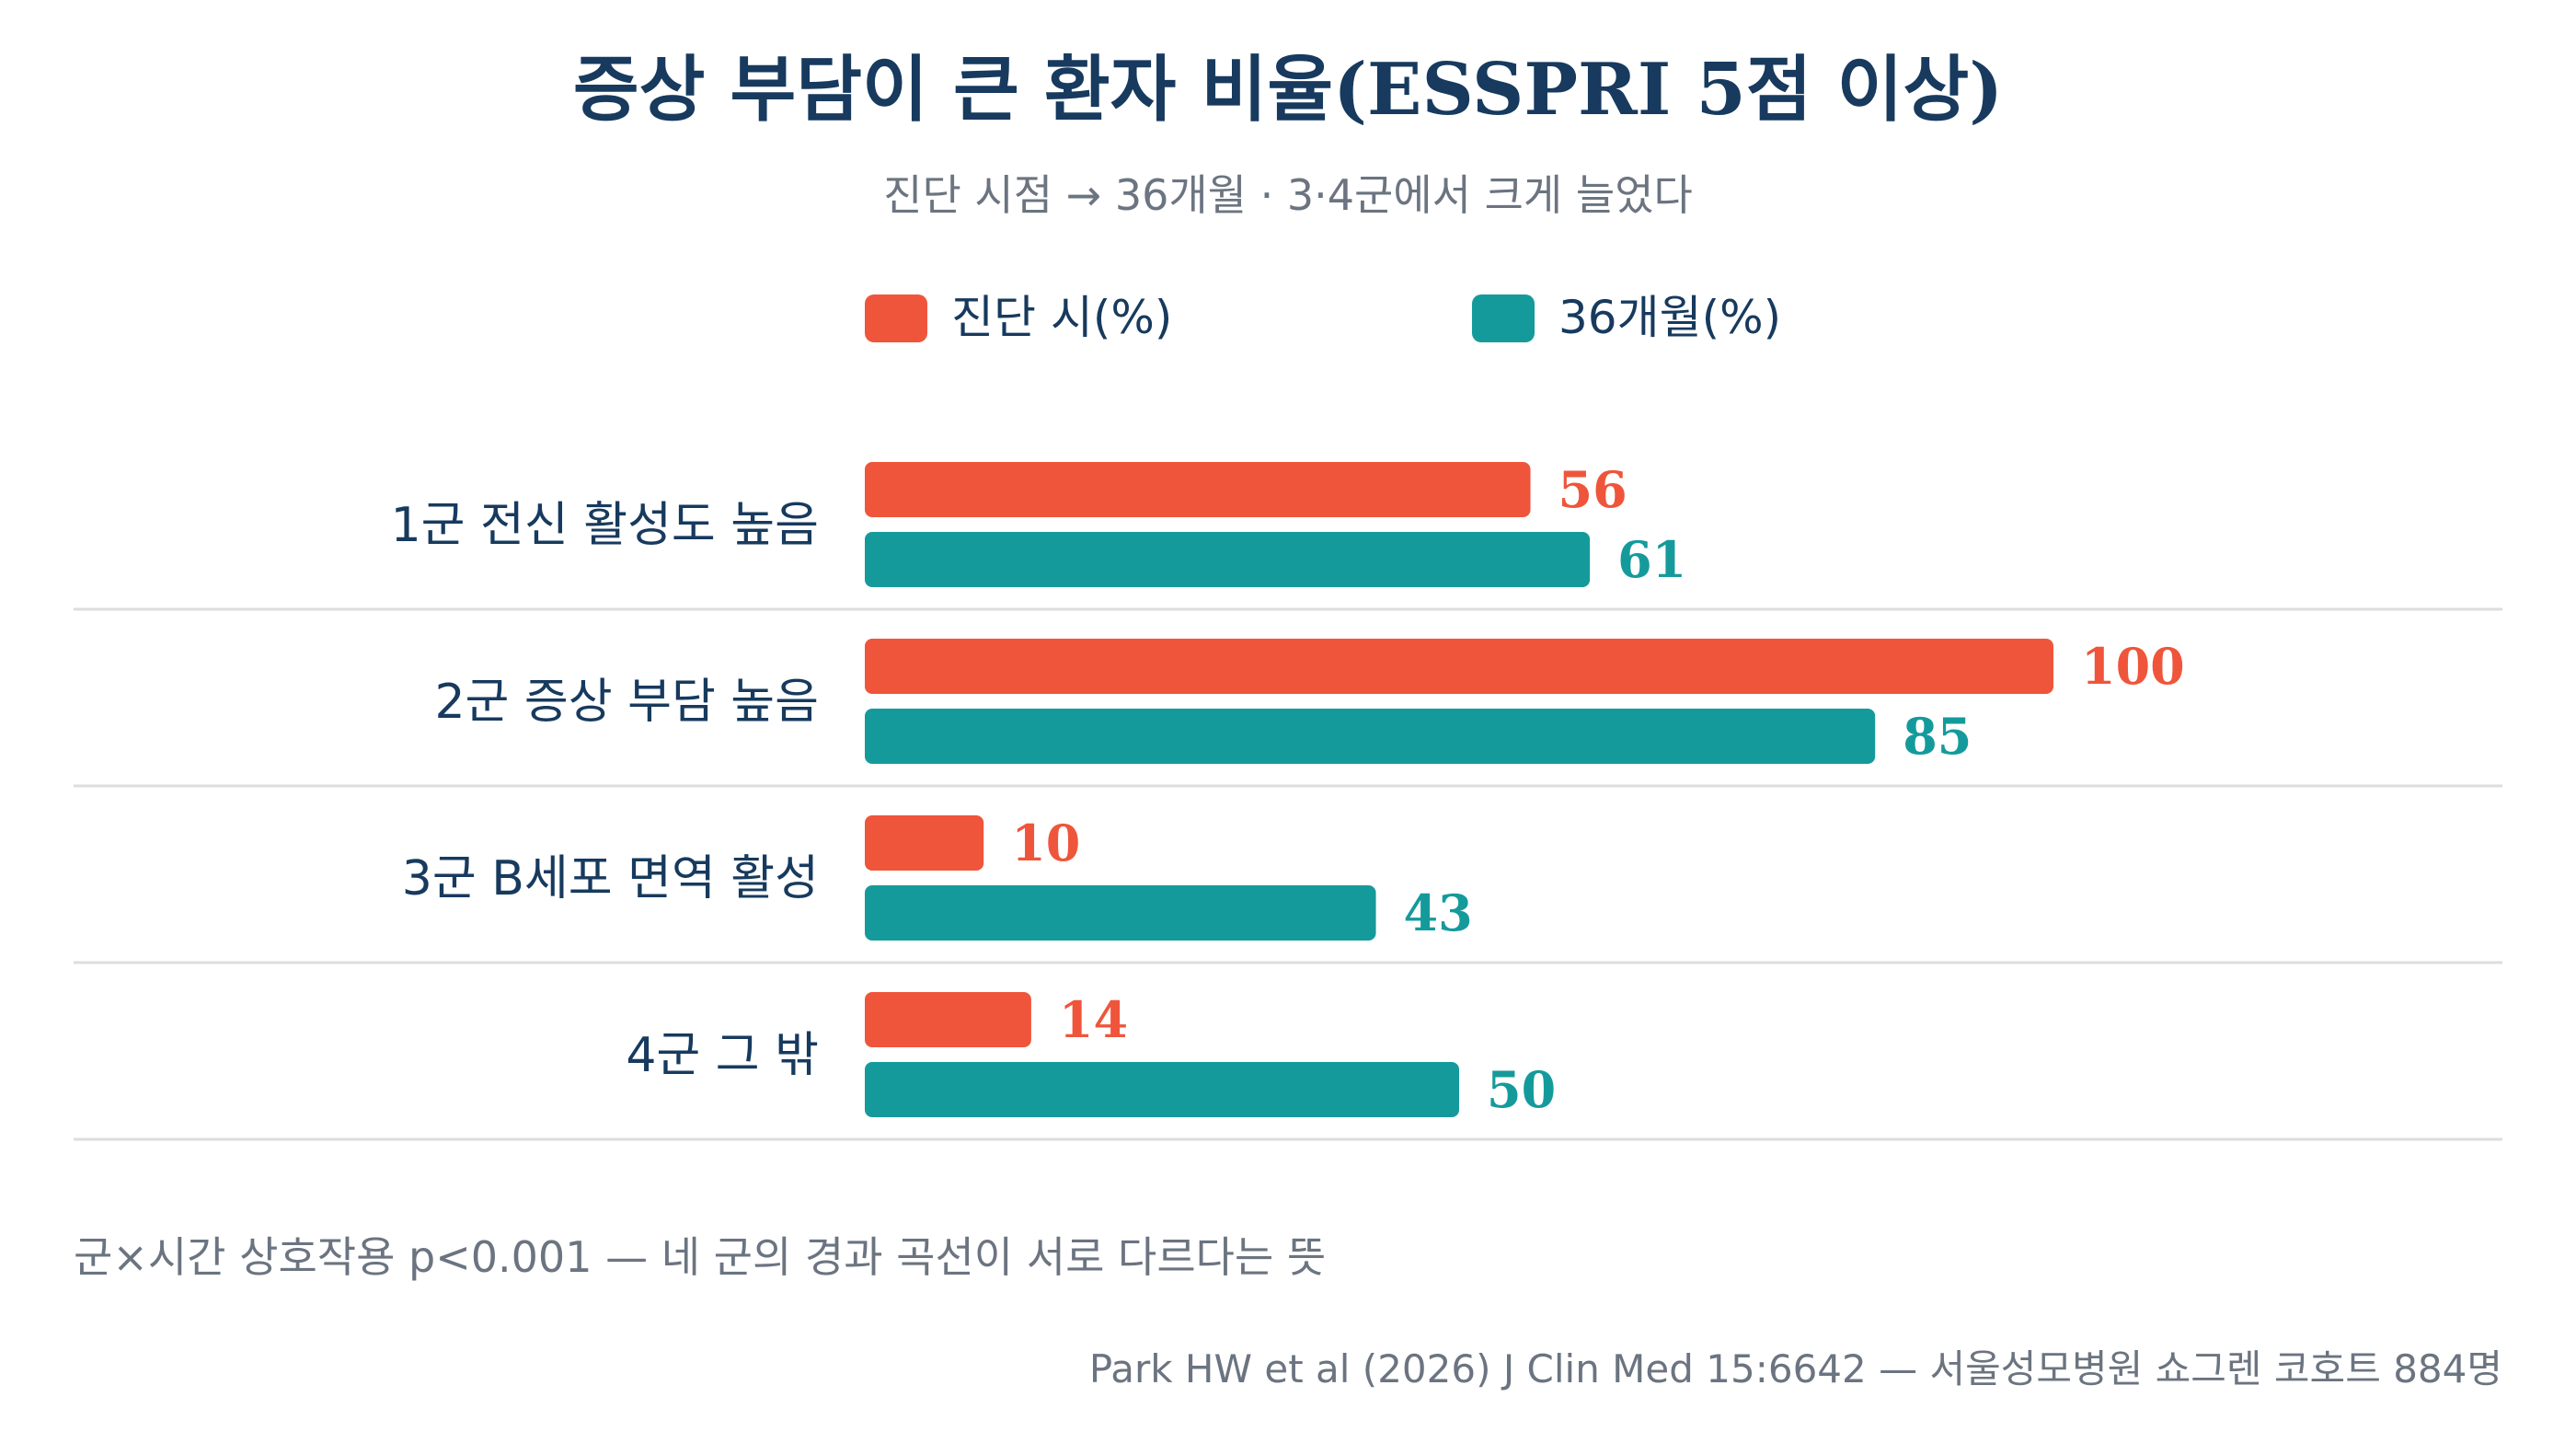 The image size is (2576, 1443). I want to click on category-label: 2군 증상 부담 높음, so click(626, 702).